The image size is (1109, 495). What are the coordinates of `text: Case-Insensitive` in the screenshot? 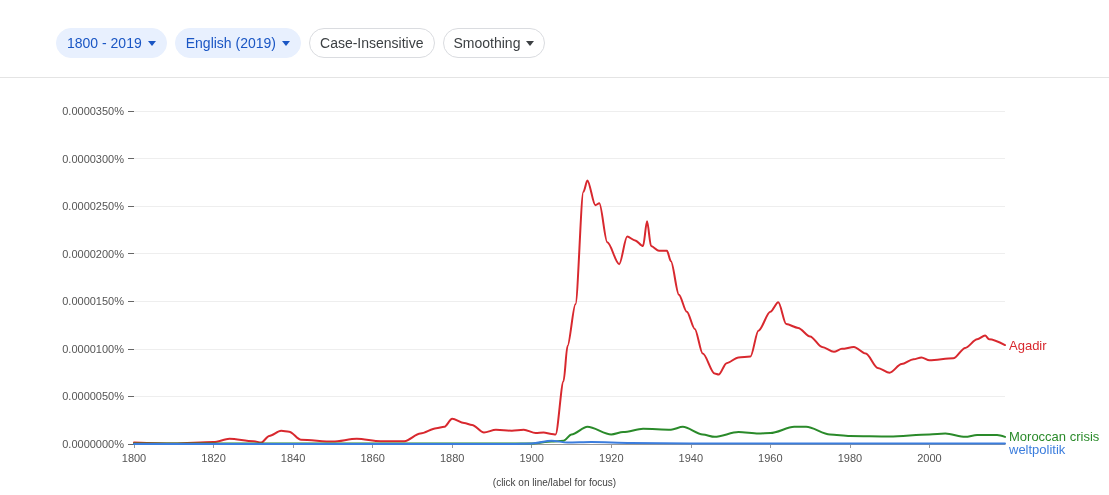 It's located at (372, 43).